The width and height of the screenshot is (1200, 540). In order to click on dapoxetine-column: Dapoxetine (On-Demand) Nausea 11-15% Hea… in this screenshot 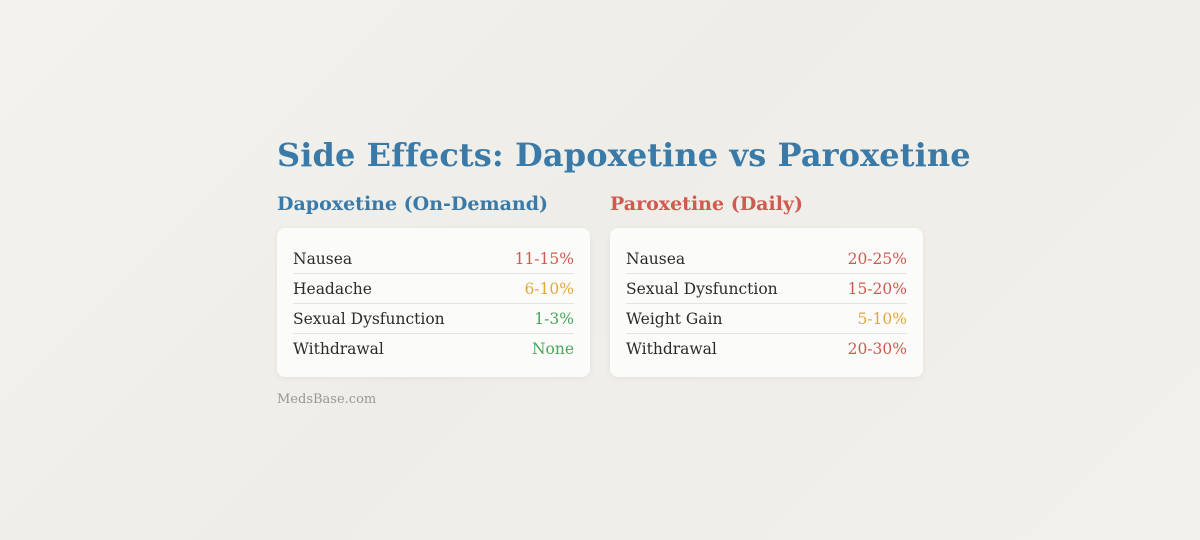, I will do `click(433, 283)`.